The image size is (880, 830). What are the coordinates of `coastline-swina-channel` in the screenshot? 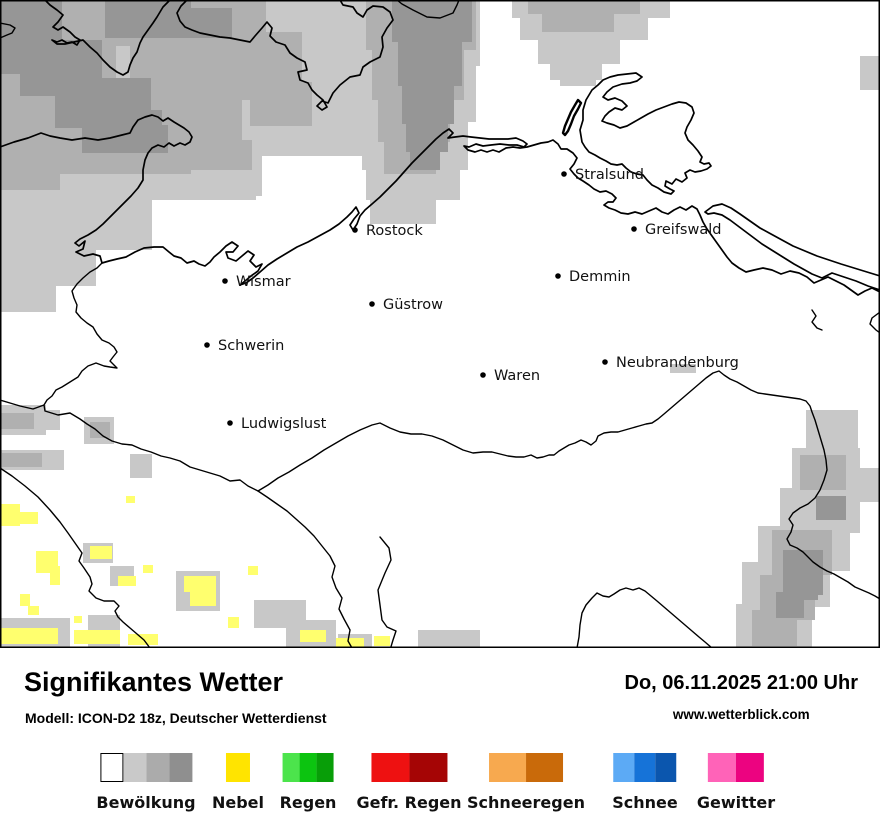 It's located at (817, 320).